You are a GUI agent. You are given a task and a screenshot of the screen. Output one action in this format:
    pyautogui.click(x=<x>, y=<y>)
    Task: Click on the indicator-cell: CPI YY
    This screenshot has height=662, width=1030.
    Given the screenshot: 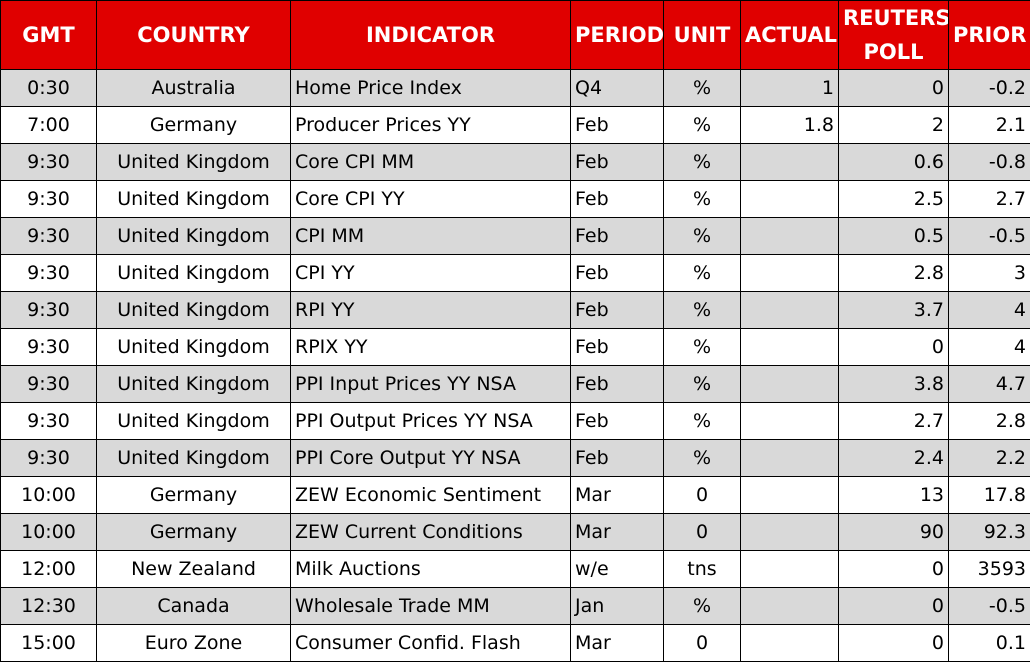 What is the action you would take?
    pyautogui.click(x=431, y=273)
    